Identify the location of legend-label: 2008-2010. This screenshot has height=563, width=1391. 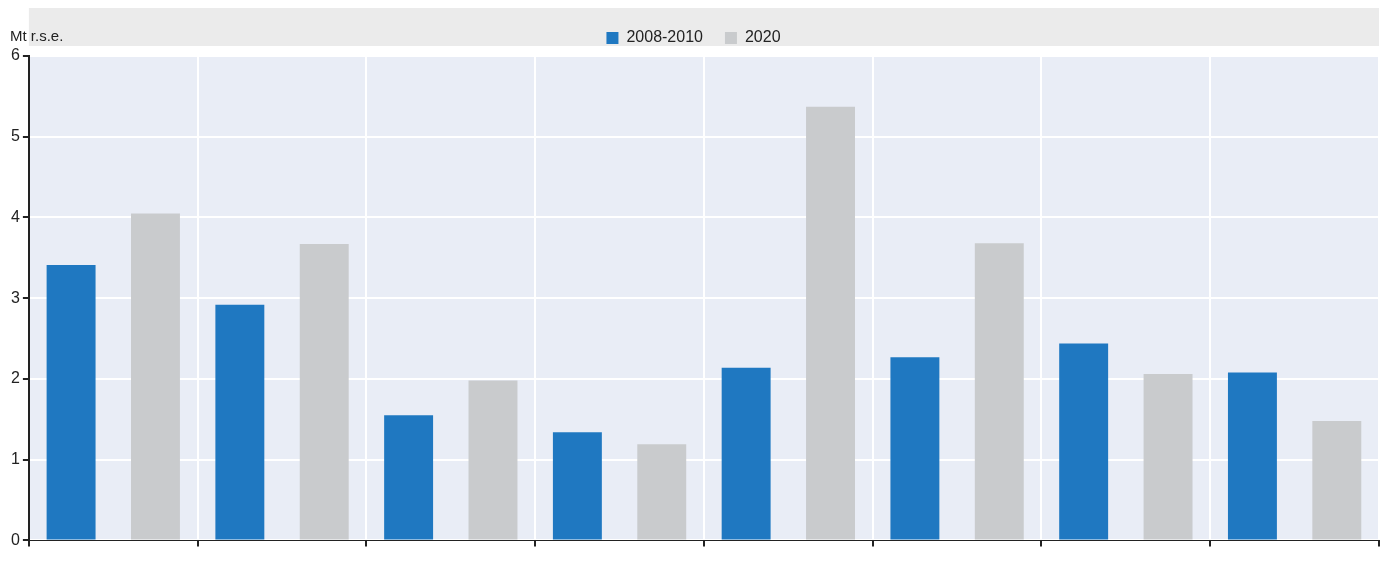
(665, 37).